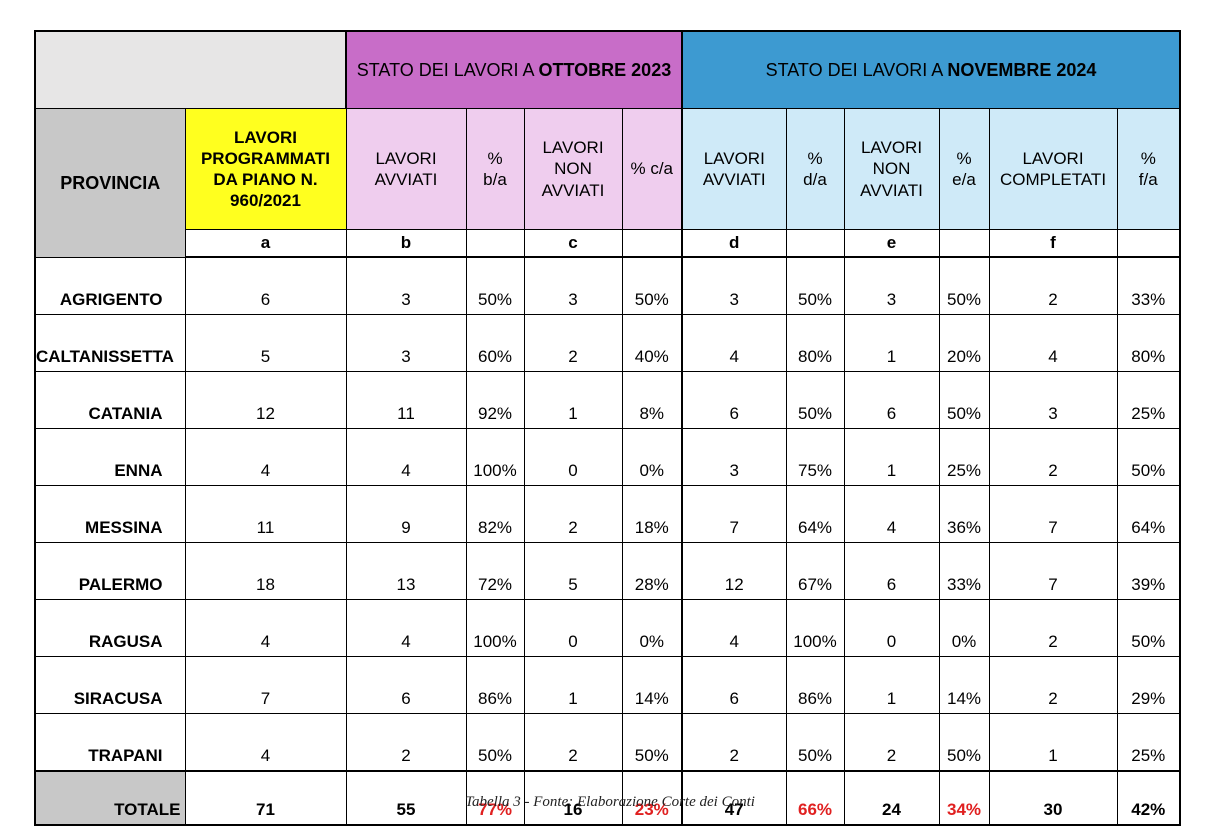  What do you see at coordinates (652, 285) in the screenshot?
I see `oct-pct-ca-cell: 50%` at bounding box center [652, 285].